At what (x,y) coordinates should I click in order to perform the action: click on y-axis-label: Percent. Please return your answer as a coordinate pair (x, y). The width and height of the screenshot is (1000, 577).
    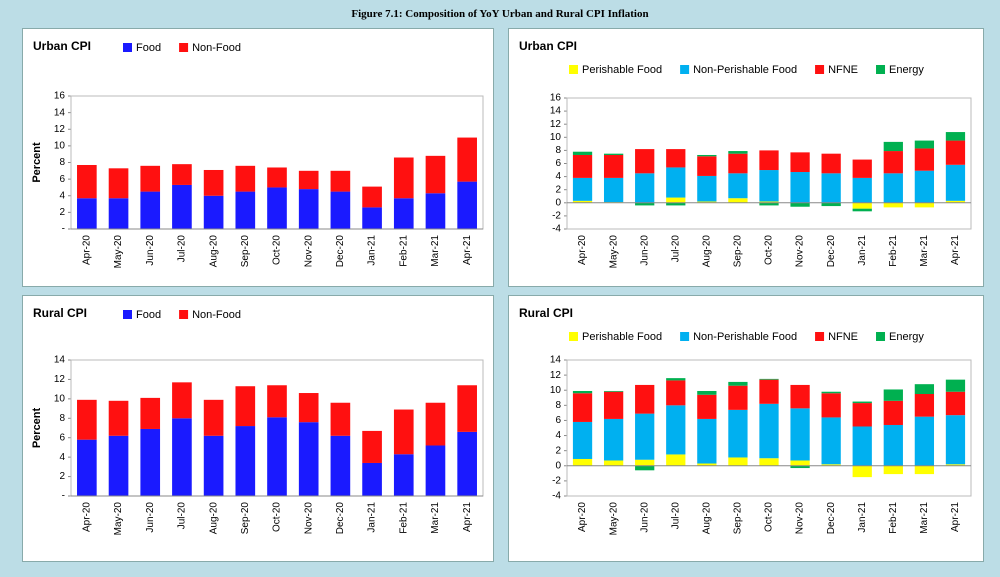
    Looking at the image, I should click on (37, 162).